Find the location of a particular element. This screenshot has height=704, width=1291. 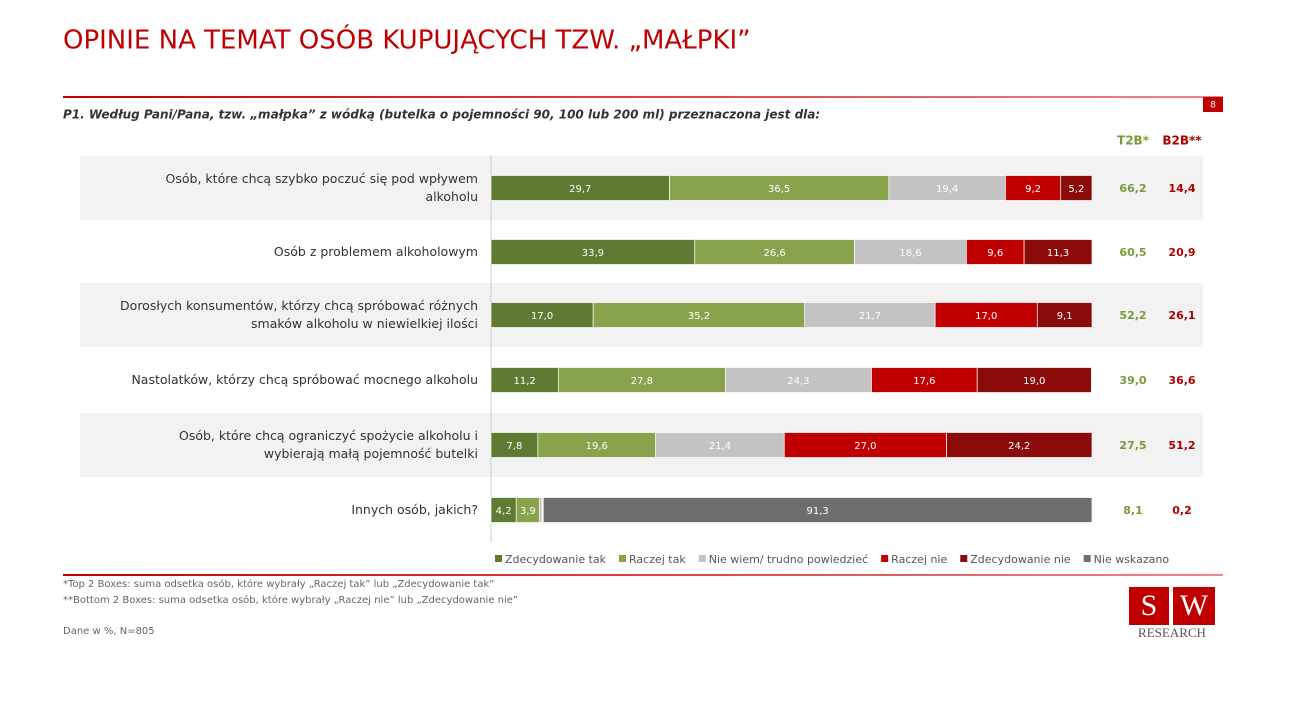

data-label: 19,4 is located at coordinates (947, 189).